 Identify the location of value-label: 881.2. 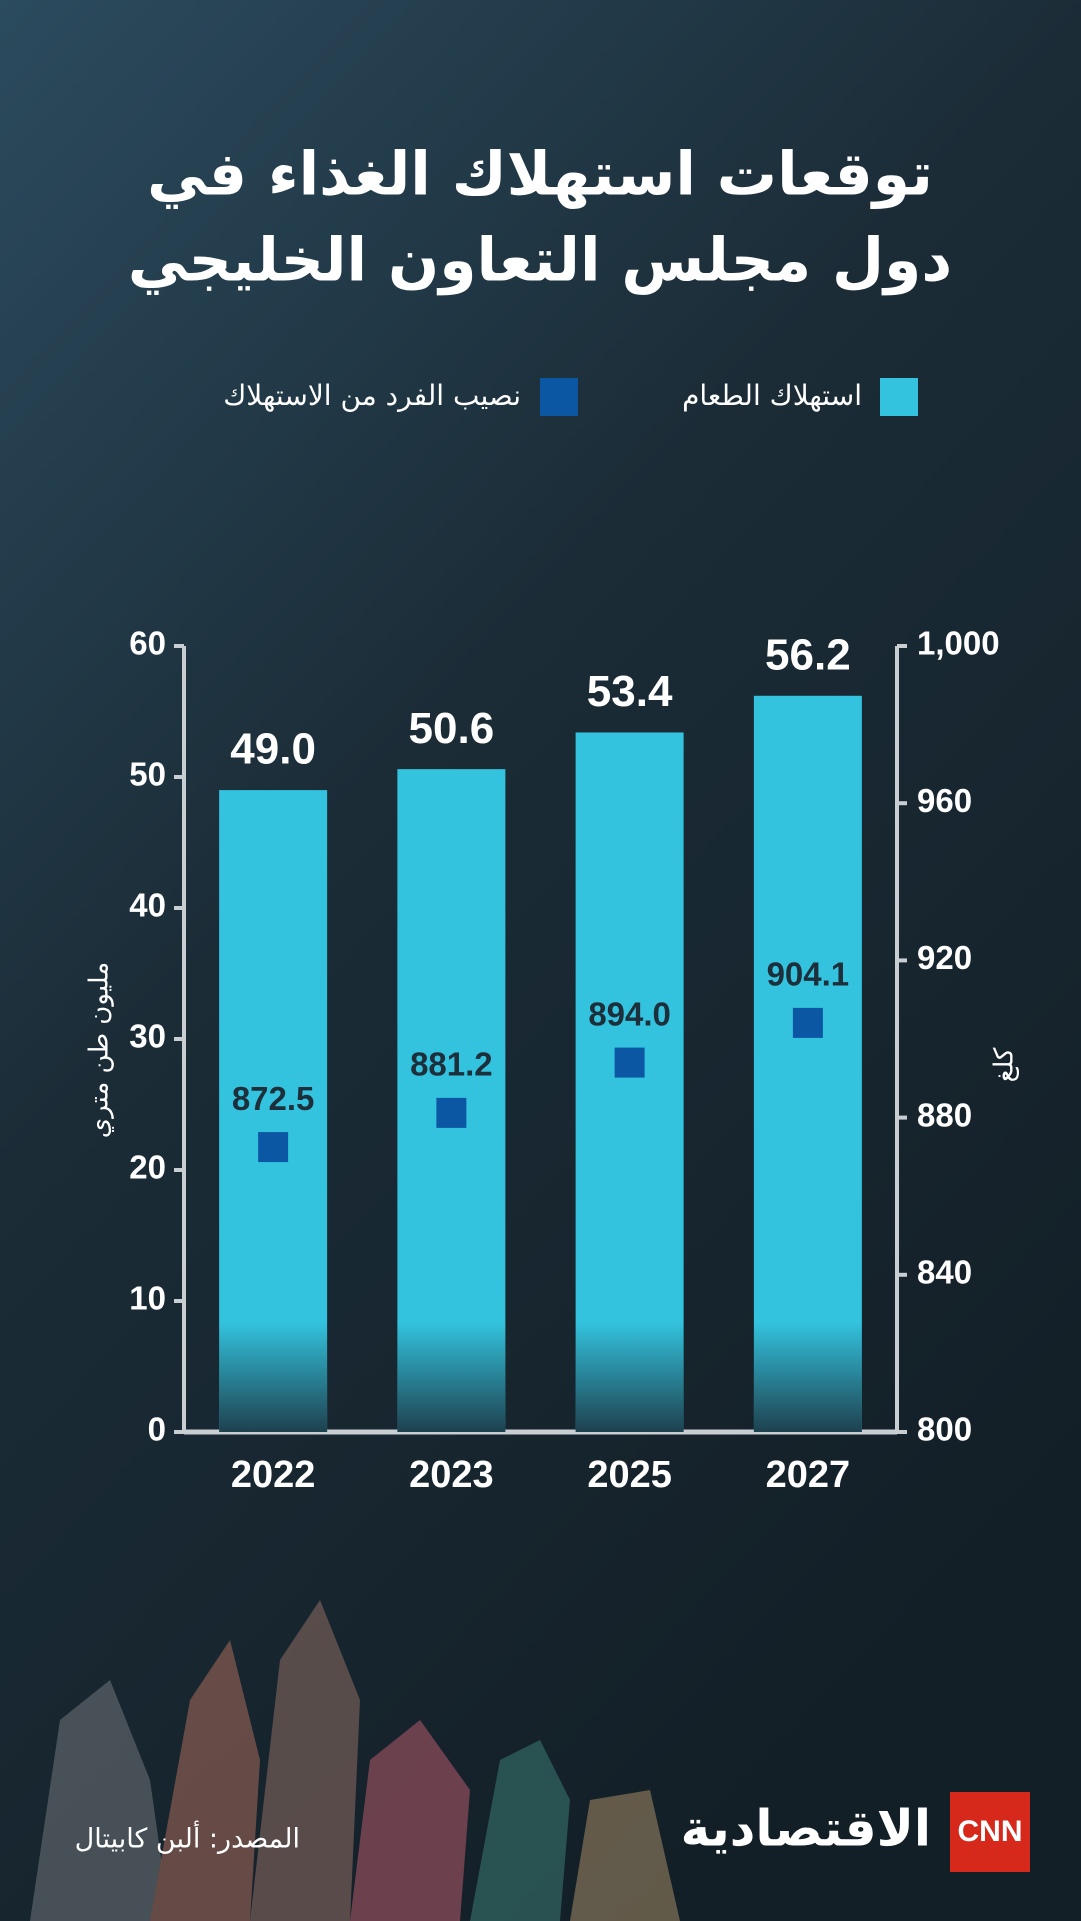
(451, 1064).